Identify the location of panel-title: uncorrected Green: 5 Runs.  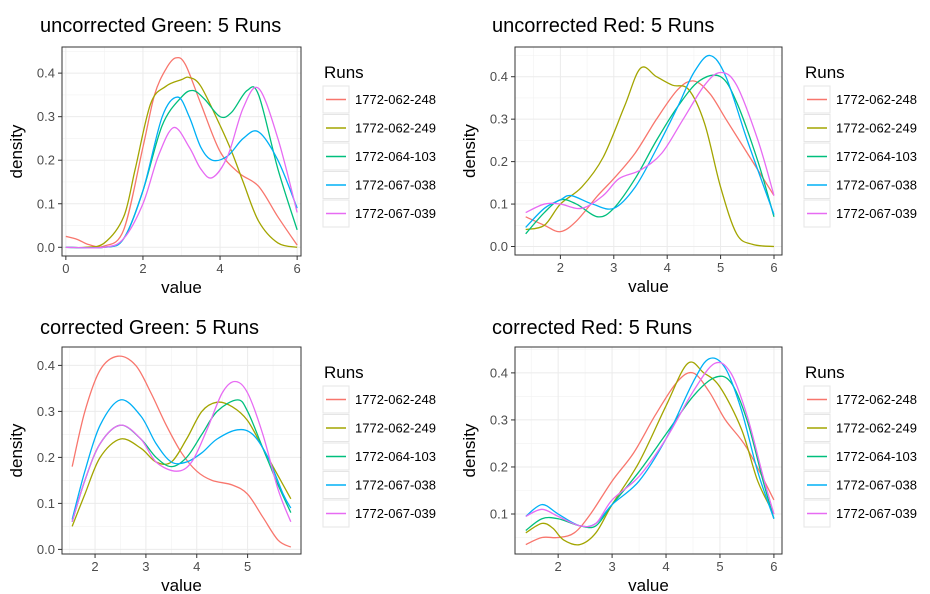
(160, 26).